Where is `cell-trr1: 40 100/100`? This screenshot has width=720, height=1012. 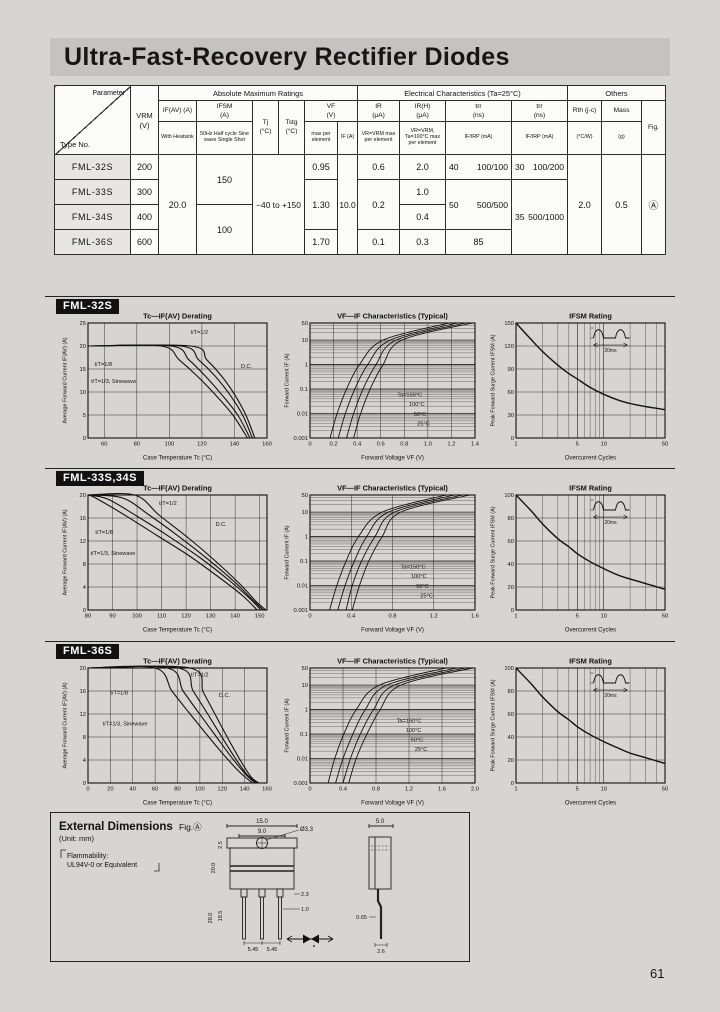 cell-trr1: 40 100/100 is located at coordinates (478, 167).